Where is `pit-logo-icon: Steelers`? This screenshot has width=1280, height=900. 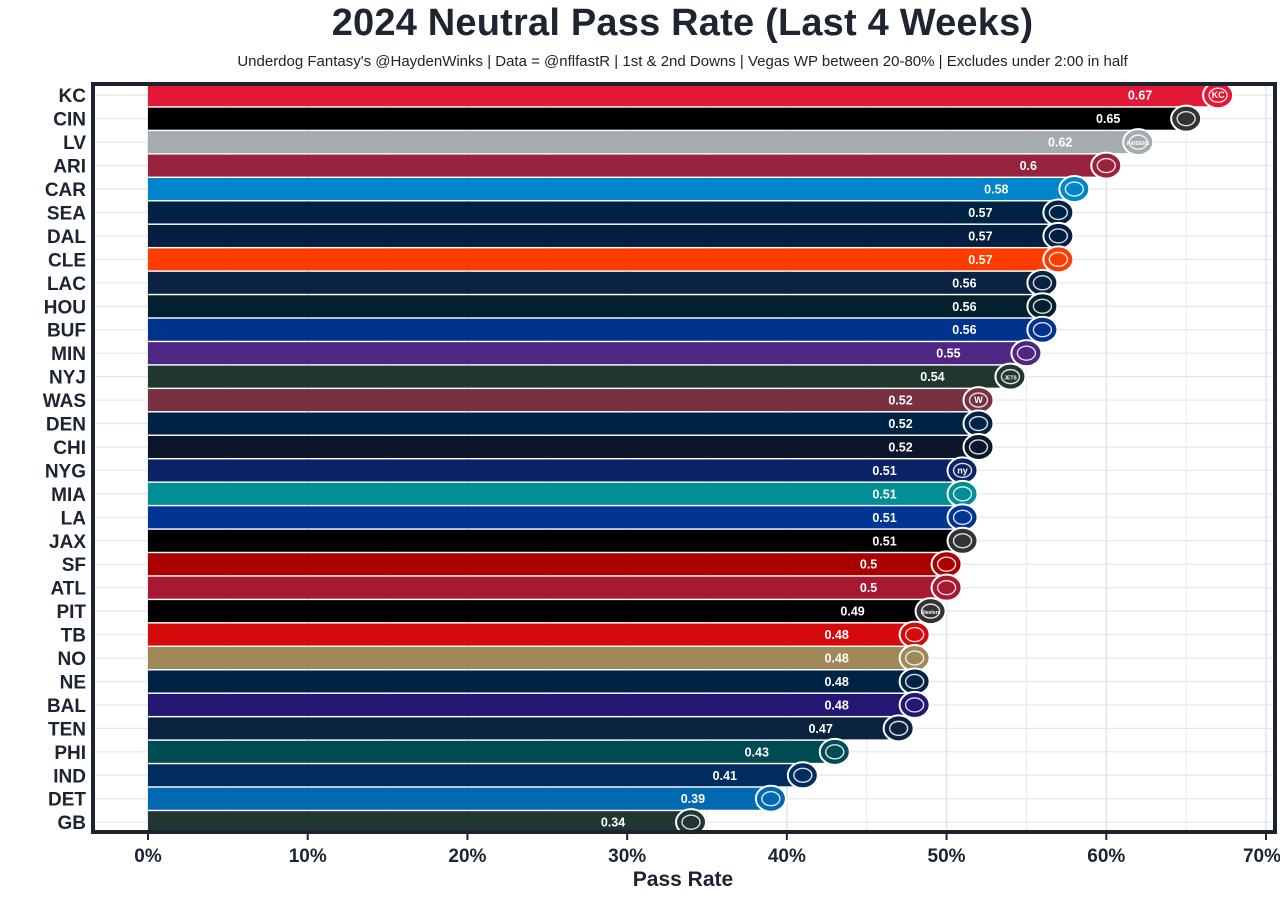
pit-logo-icon: Steelers is located at coordinates (930, 611).